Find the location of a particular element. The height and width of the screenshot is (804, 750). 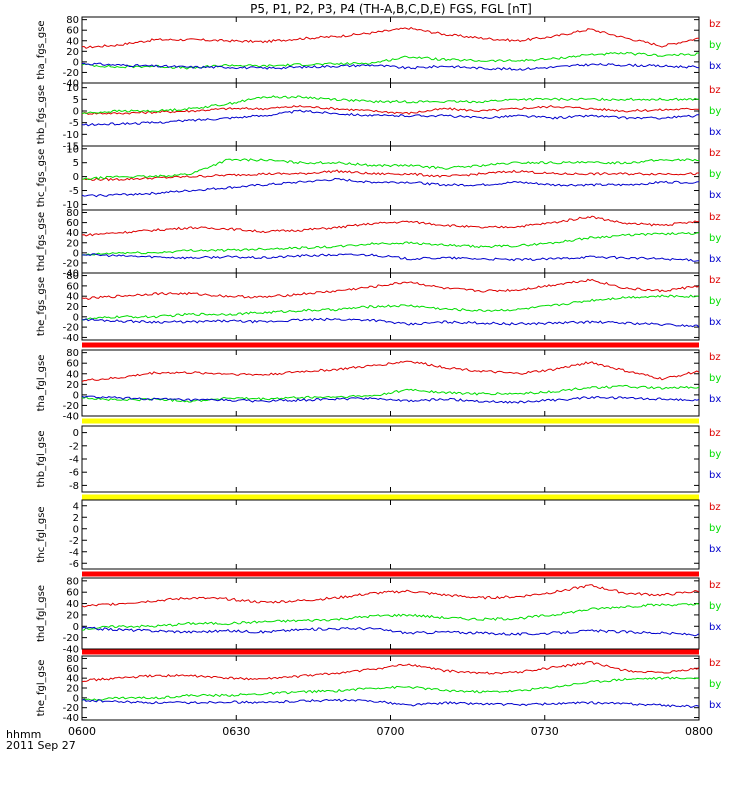

y-axis-label: the_fgl_gse is located at coordinates (41, 688).